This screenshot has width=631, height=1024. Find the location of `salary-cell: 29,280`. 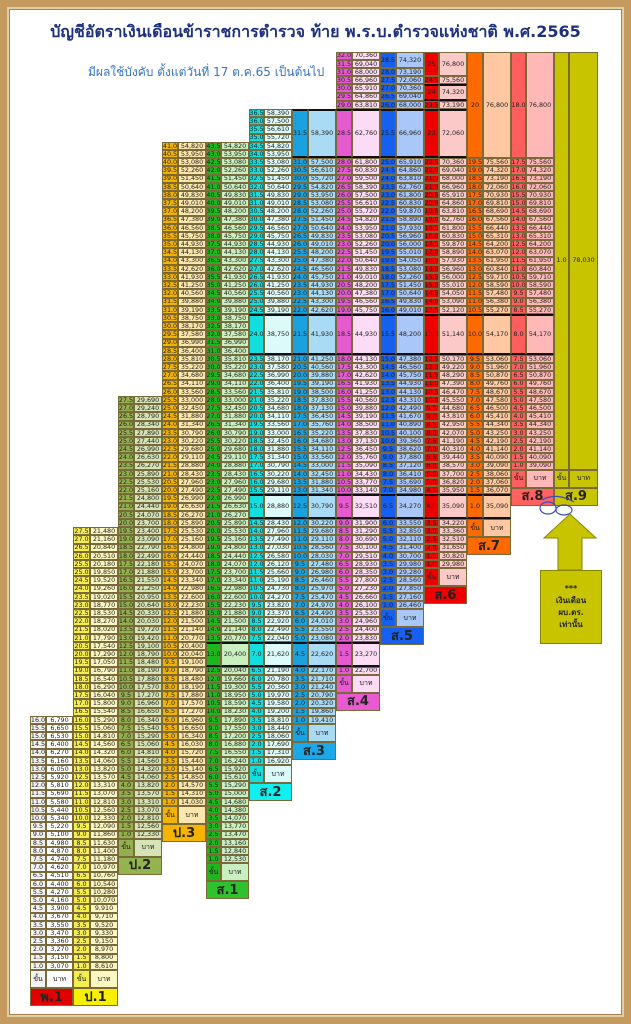

salary-cell: 29,280 is located at coordinates (410, 572).